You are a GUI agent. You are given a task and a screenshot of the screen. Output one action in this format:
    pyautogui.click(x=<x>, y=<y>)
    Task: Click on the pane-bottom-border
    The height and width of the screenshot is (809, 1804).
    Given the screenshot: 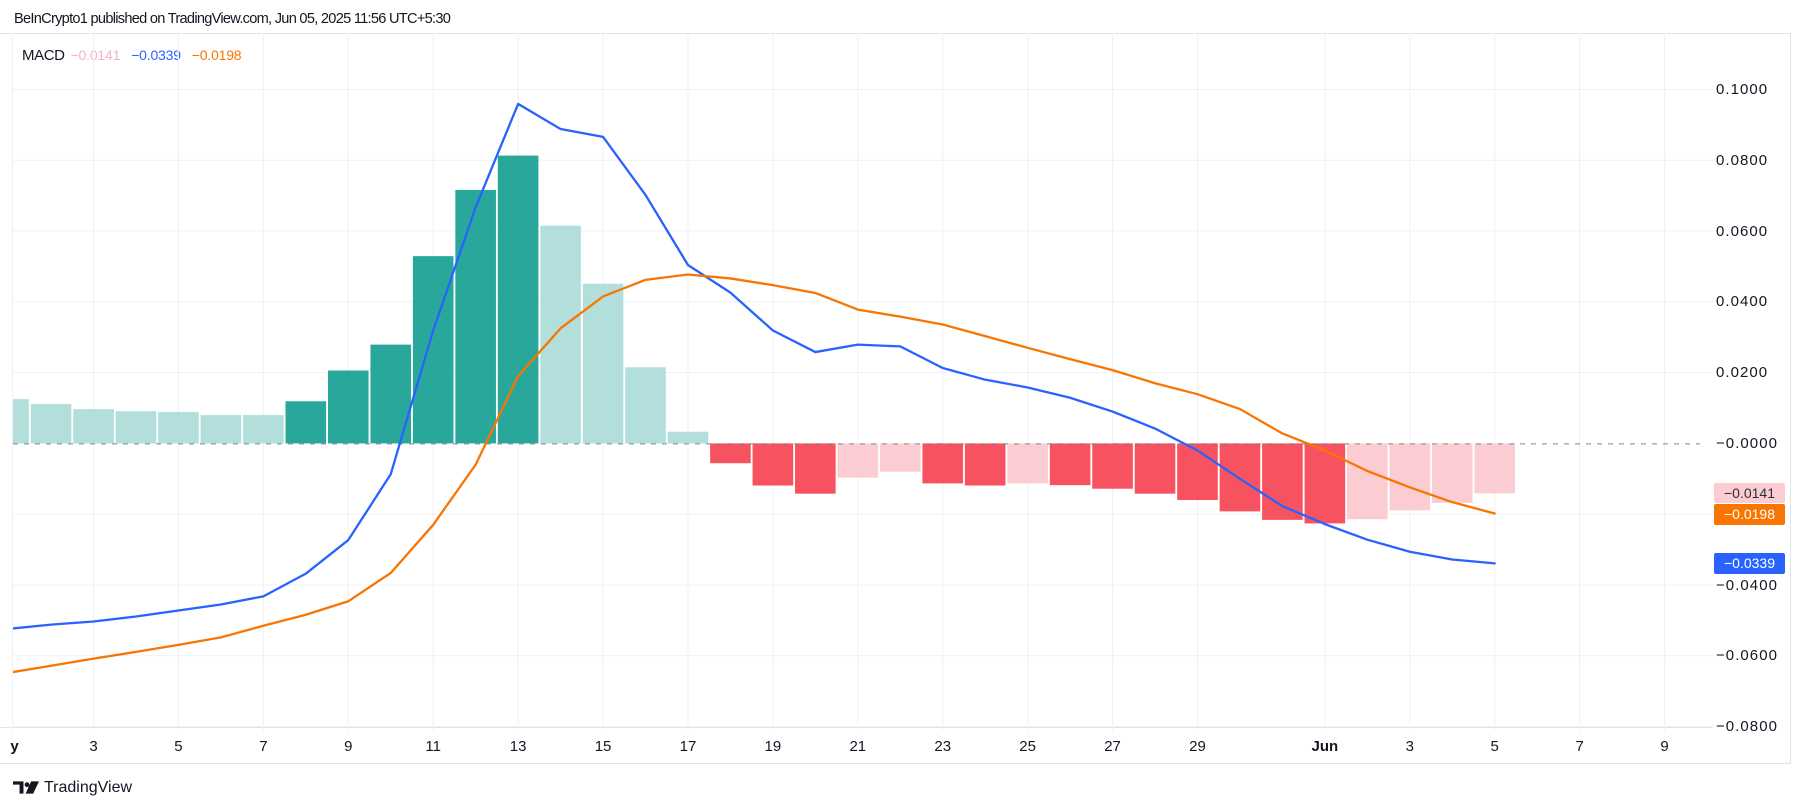 What is the action you would take?
    pyautogui.click(x=856, y=727)
    